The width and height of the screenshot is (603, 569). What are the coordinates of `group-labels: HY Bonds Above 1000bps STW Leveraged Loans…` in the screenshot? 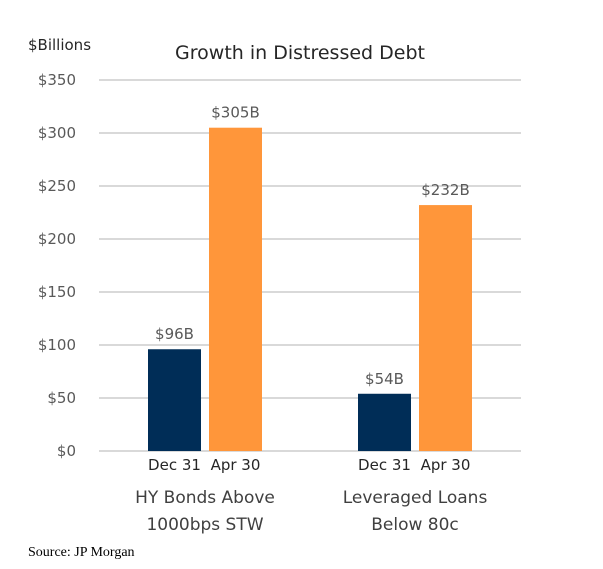 It's located at (311, 511).